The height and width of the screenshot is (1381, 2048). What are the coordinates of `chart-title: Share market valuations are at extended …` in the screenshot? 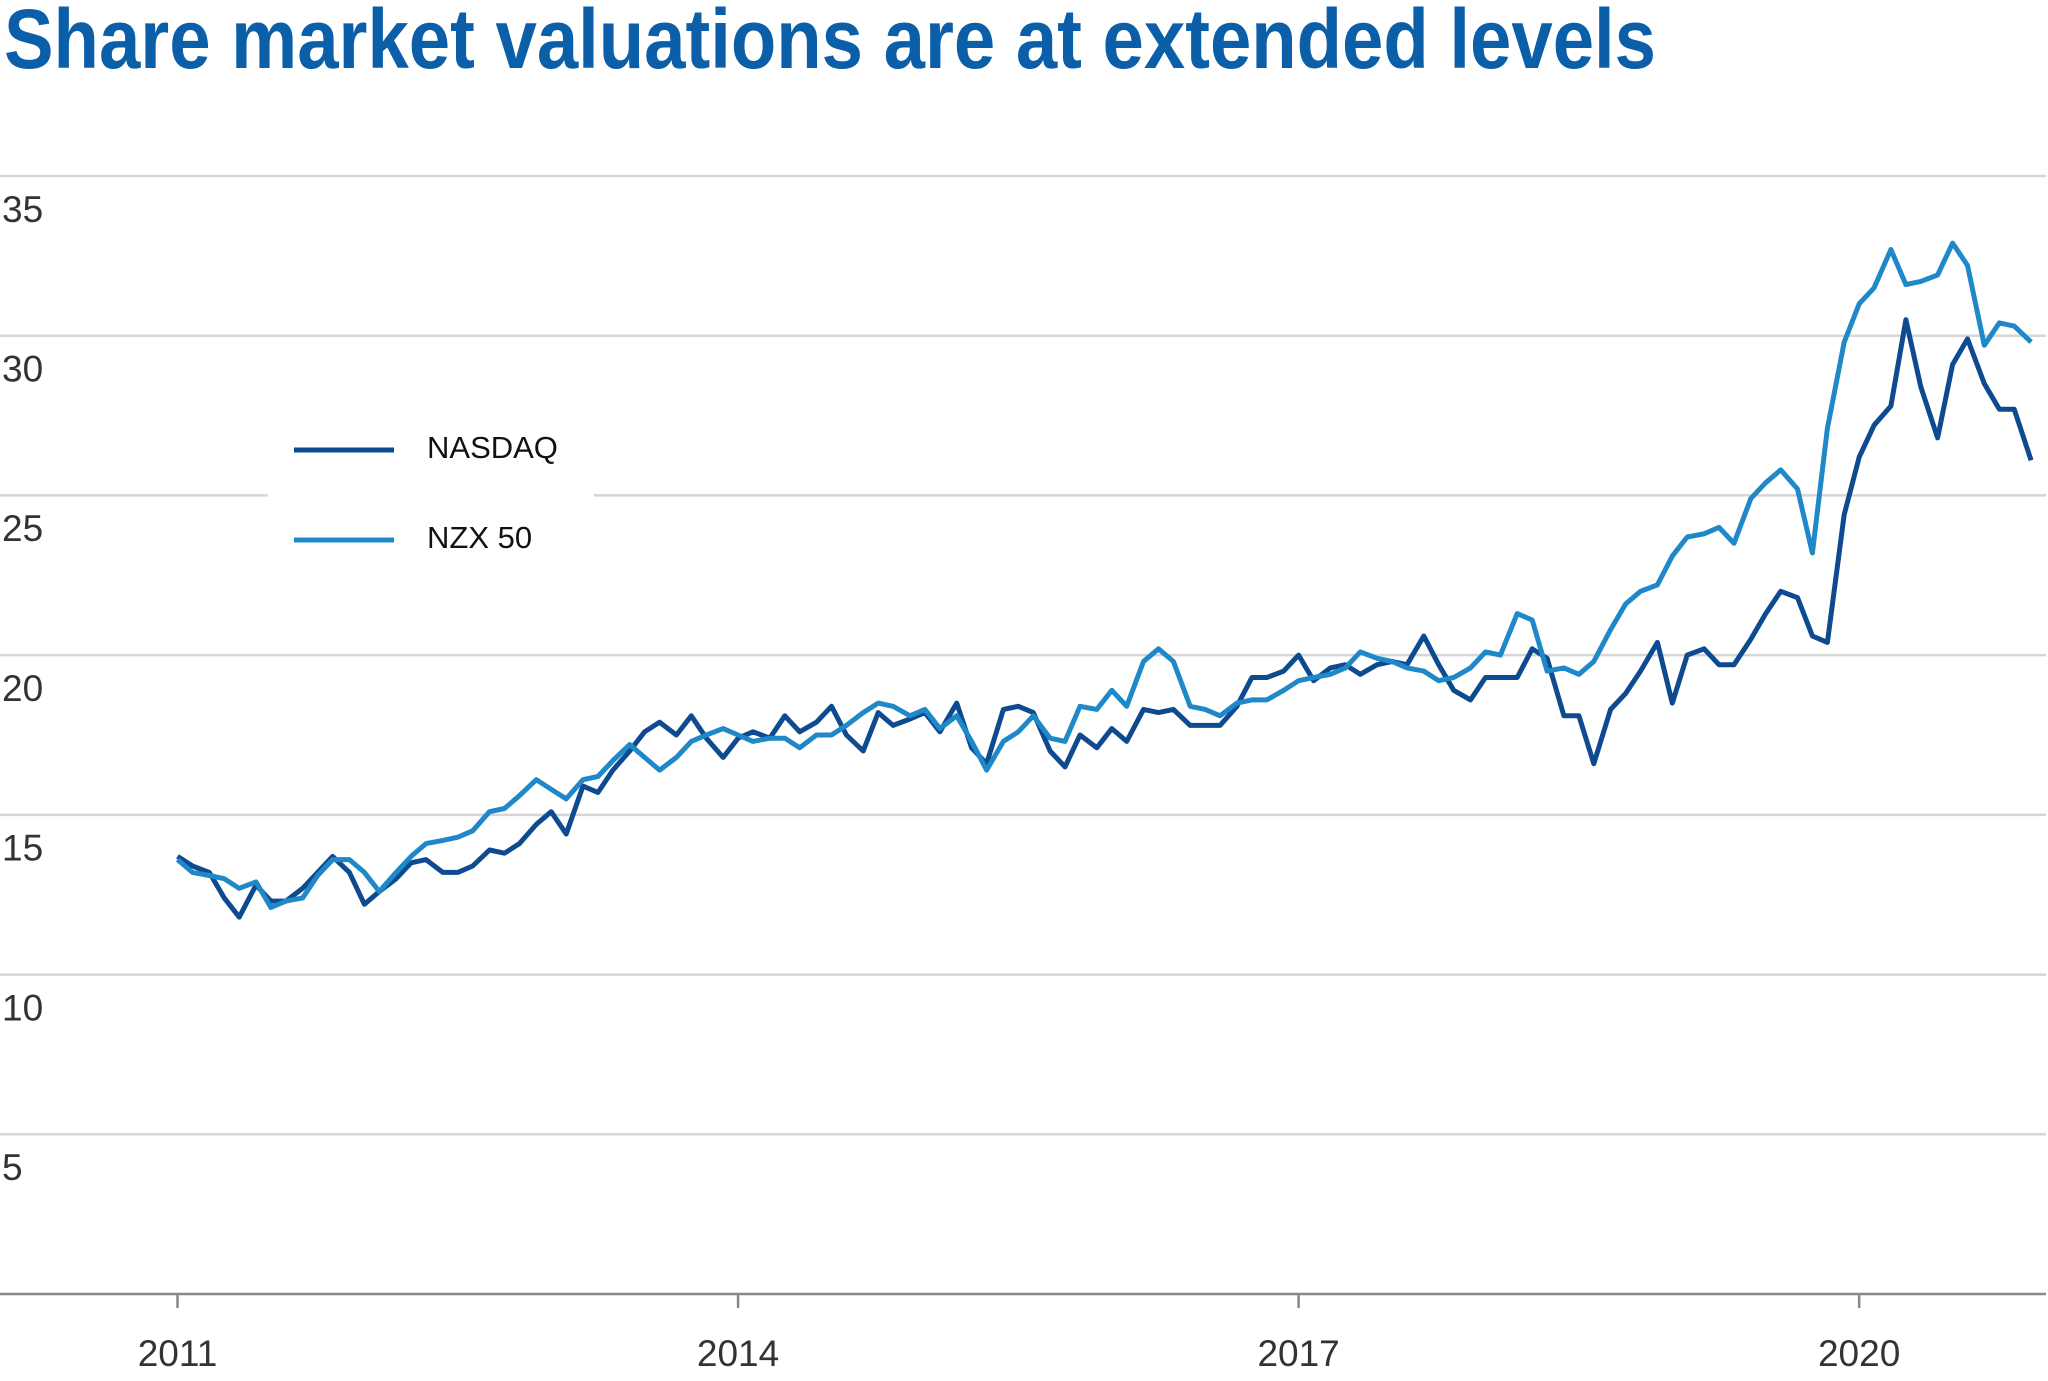 It's located at (830, 43).